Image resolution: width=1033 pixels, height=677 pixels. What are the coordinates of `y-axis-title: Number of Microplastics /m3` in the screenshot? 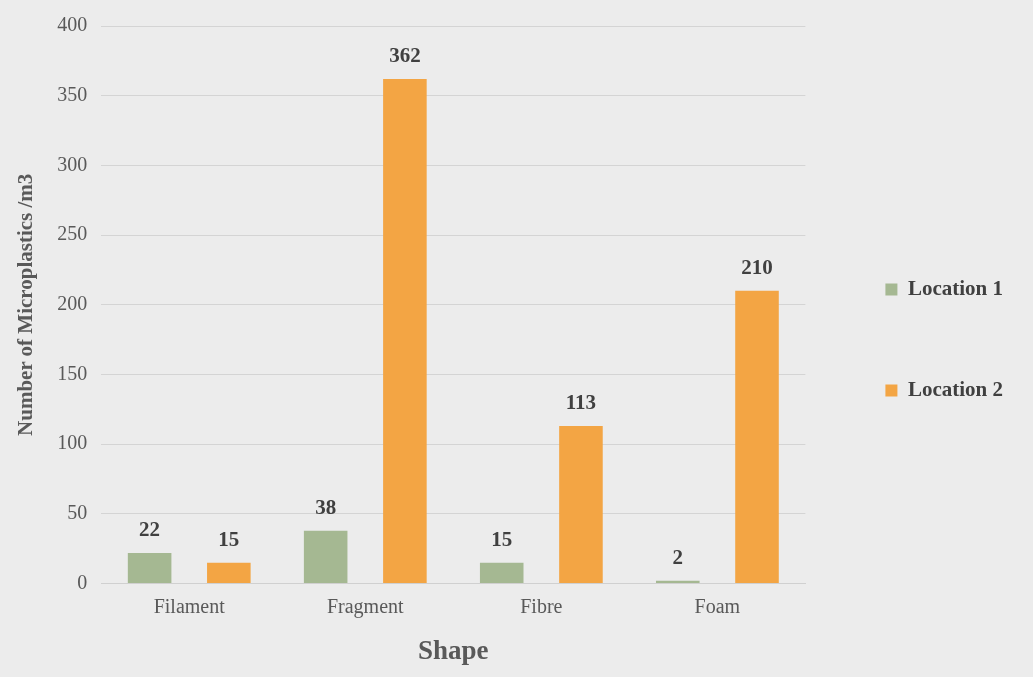 It's located at (25, 304).